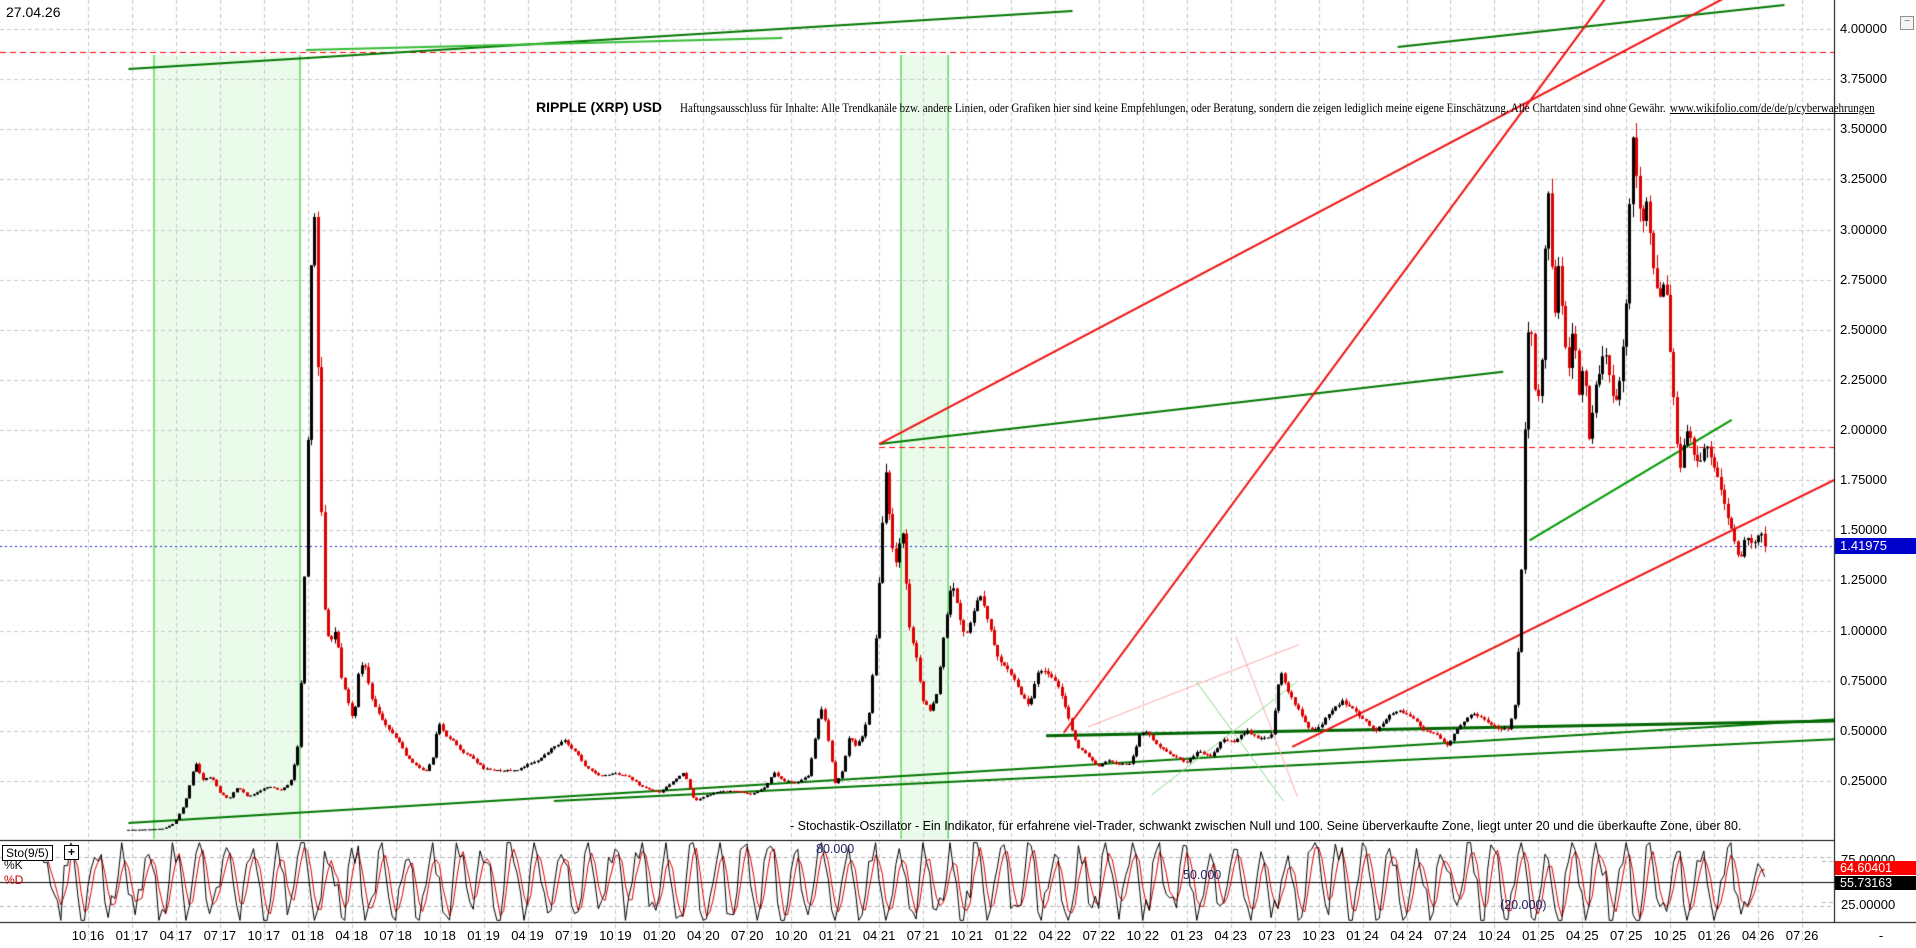 This screenshot has height=948, width=1916. Describe the element at coordinates (483, 935) in the screenshot. I see `time-axis-label: 01 19` at that location.